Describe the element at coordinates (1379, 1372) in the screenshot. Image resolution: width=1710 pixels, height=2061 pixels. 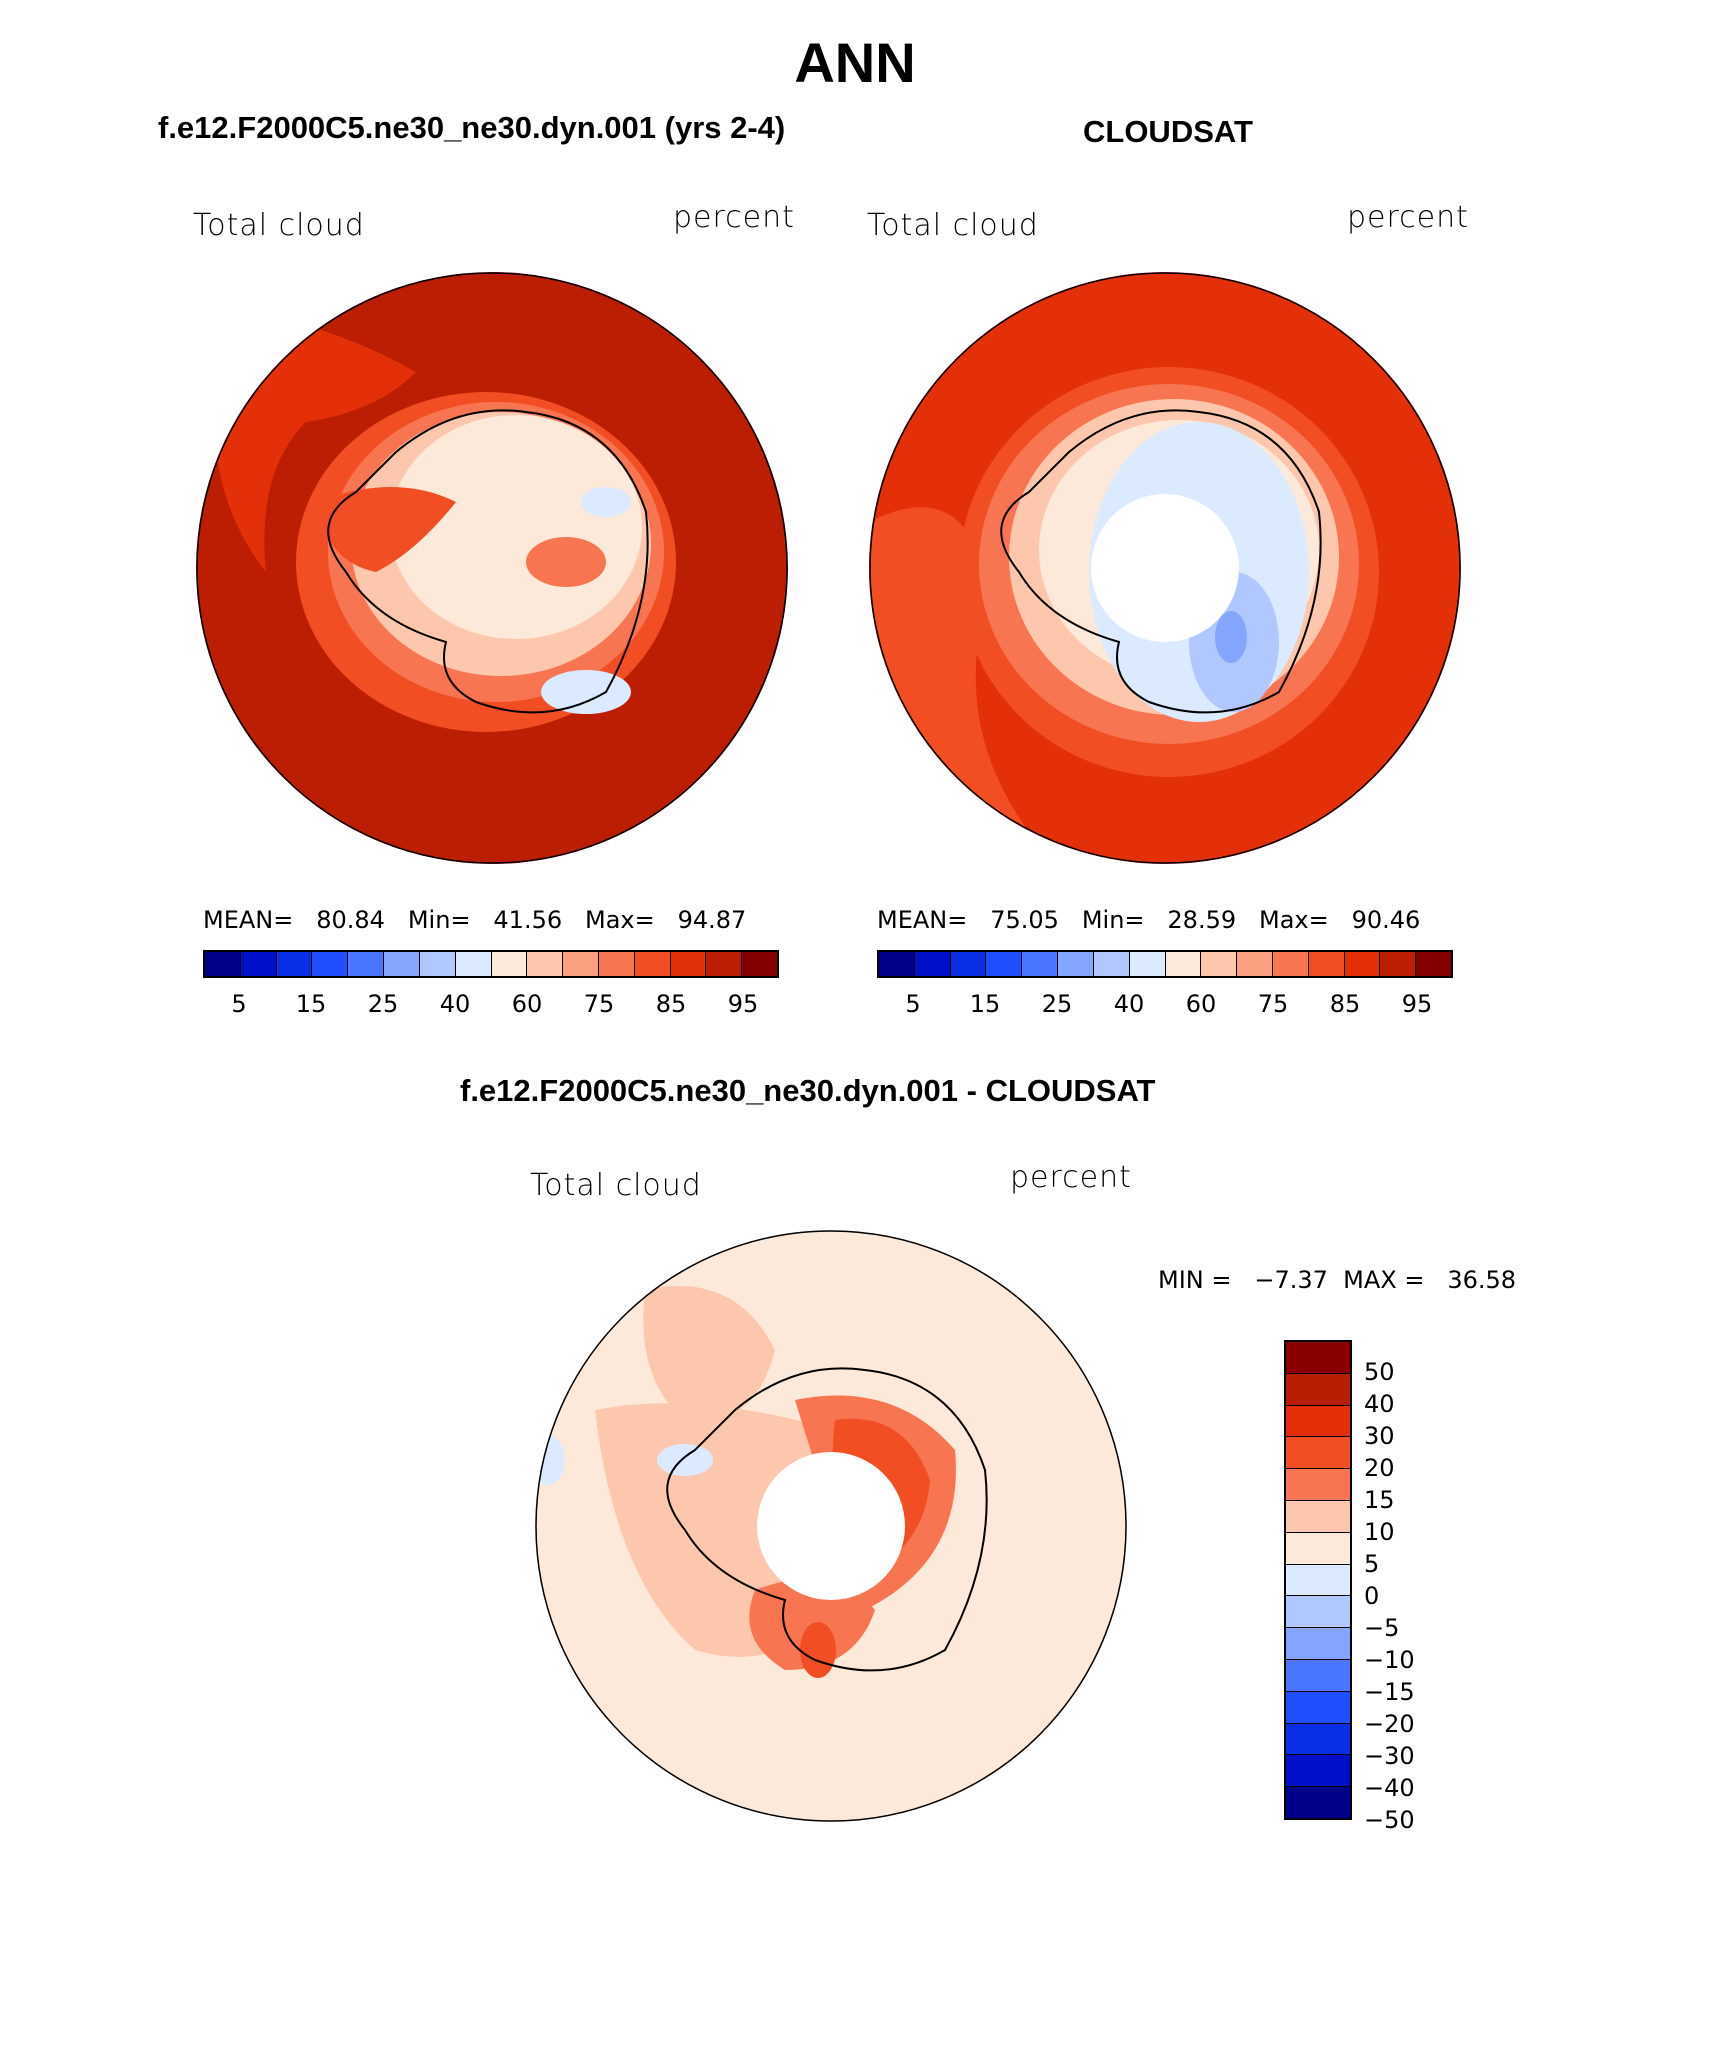
I see `diff-colorbar-tick-label: 50` at that location.